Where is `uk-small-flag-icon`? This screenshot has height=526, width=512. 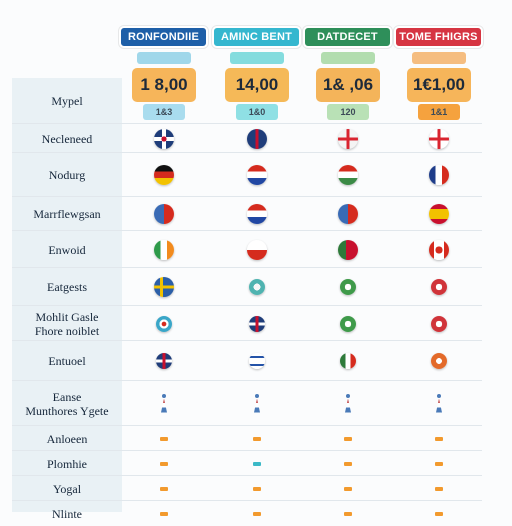 uk-small-flag-icon is located at coordinates (257, 323).